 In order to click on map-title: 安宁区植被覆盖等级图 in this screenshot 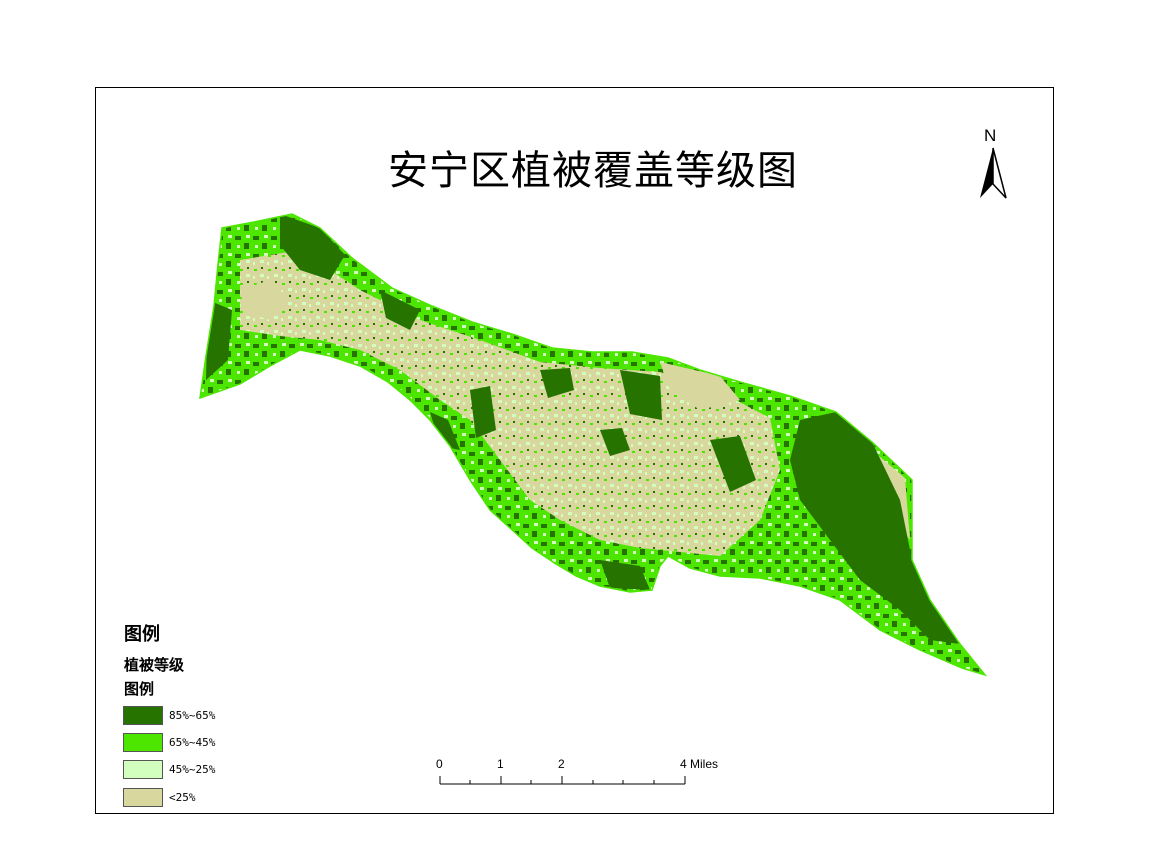, I will do `click(593, 171)`.